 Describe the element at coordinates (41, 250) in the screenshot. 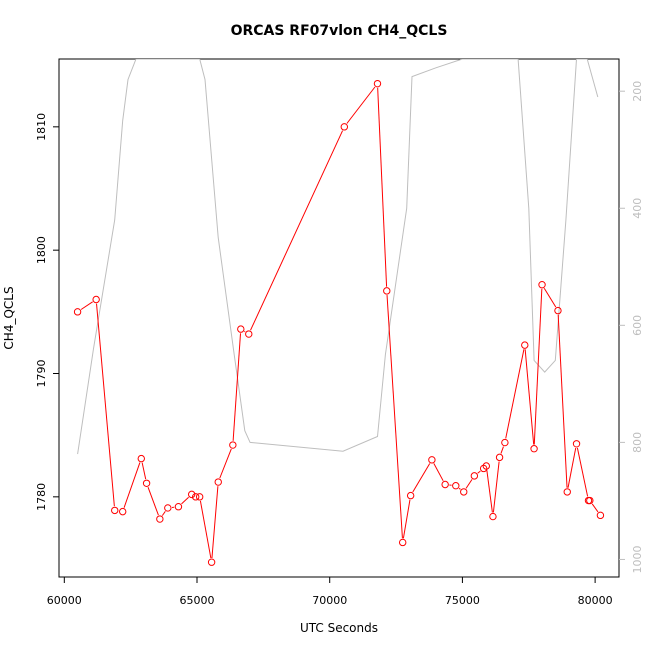

I see `y-tick-label: 1800` at that location.